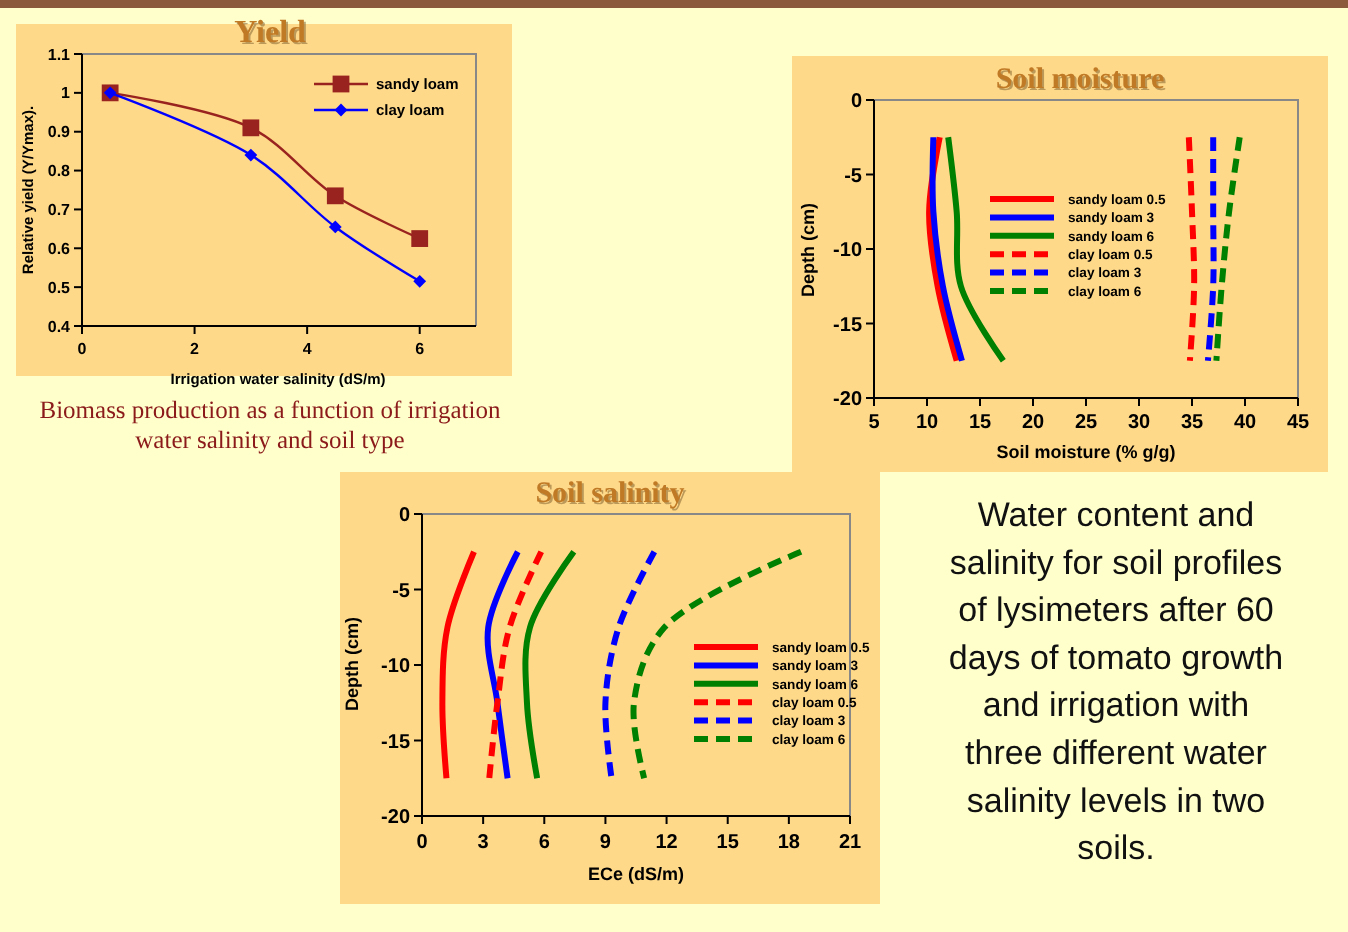  I want to click on y-tick-label: 0.9, so click(59, 132).